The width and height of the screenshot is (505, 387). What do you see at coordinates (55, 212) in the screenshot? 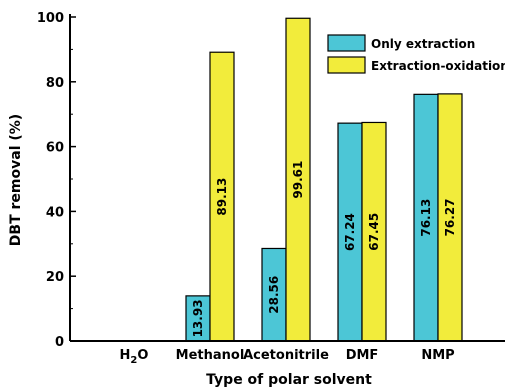
I see `y-tick-label: 40` at bounding box center [55, 212].